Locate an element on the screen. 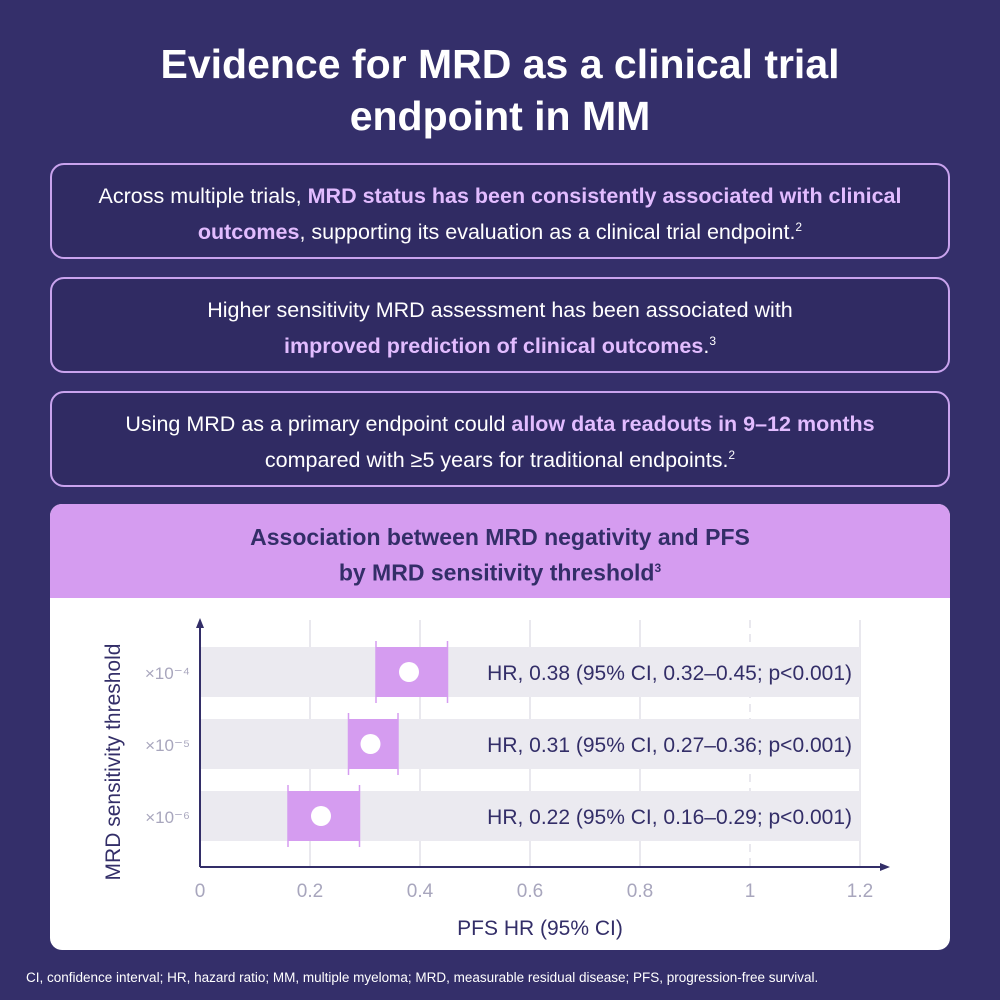 This screenshot has width=1000, height=1000. hr-label: HR, 0.31 (95% CI, 0.27–0.36; p<0.001) is located at coordinates (669, 745).